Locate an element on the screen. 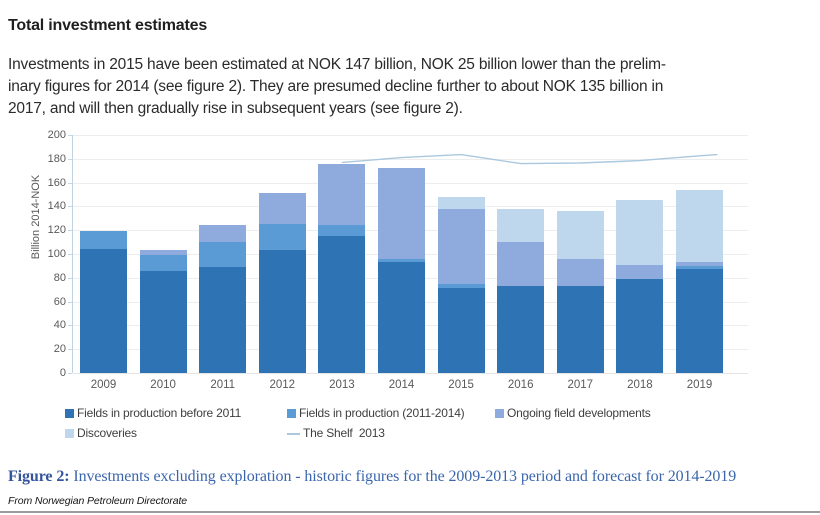 The height and width of the screenshot is (515, 820). bar-2014 is located at coordinates (401, 270).